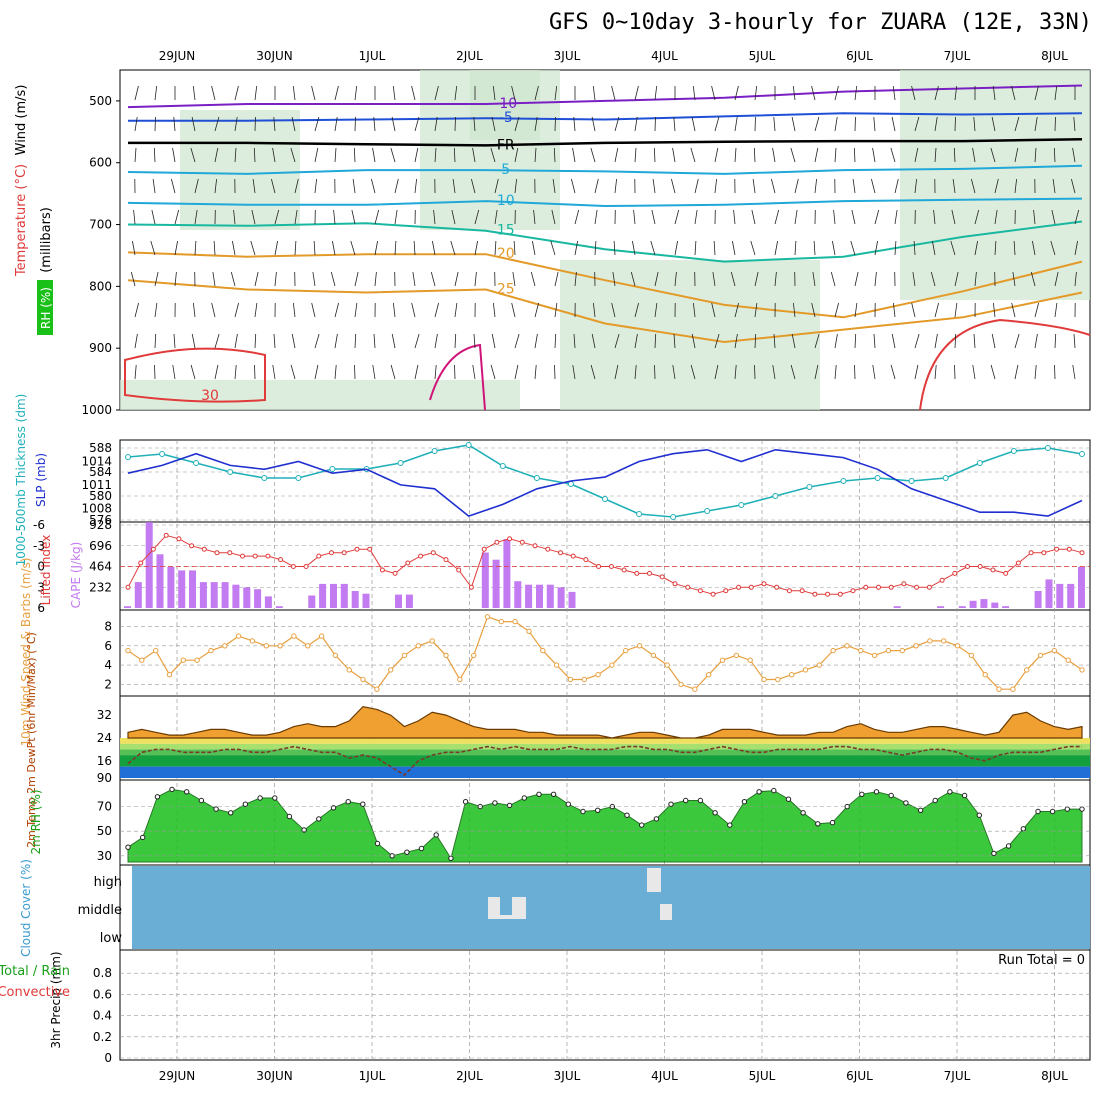 The width and height of the screenshot is (1100, 1100). I want to click on ytick-li: -6, so click(39, 525).